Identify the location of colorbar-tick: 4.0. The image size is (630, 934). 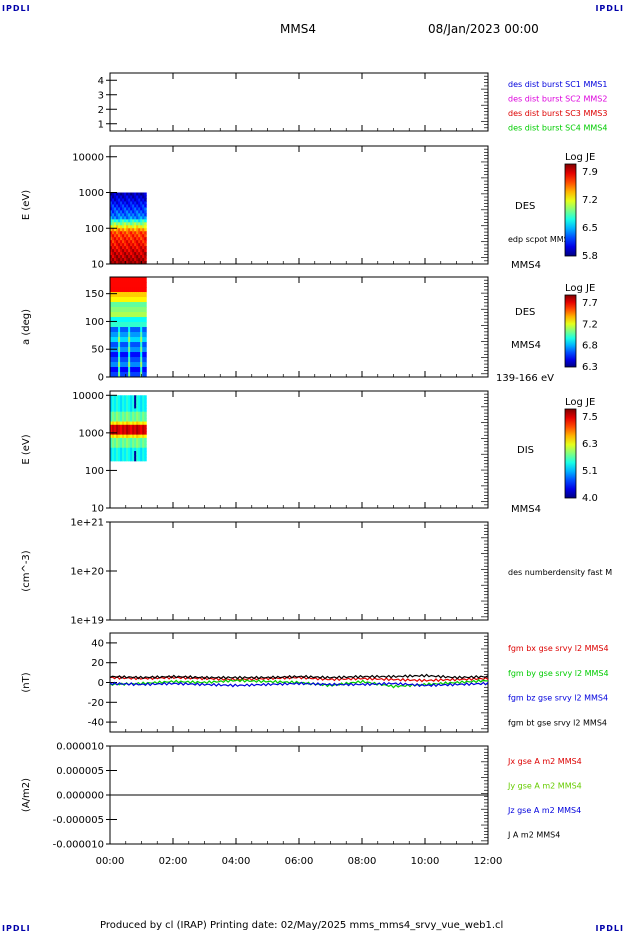
(590, 498).